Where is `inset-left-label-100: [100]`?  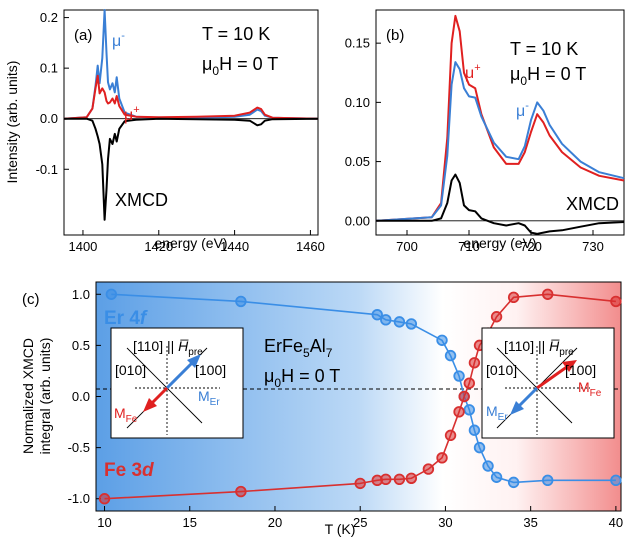 inset-left-label-100: [100] is located at coordinates (210, 370).